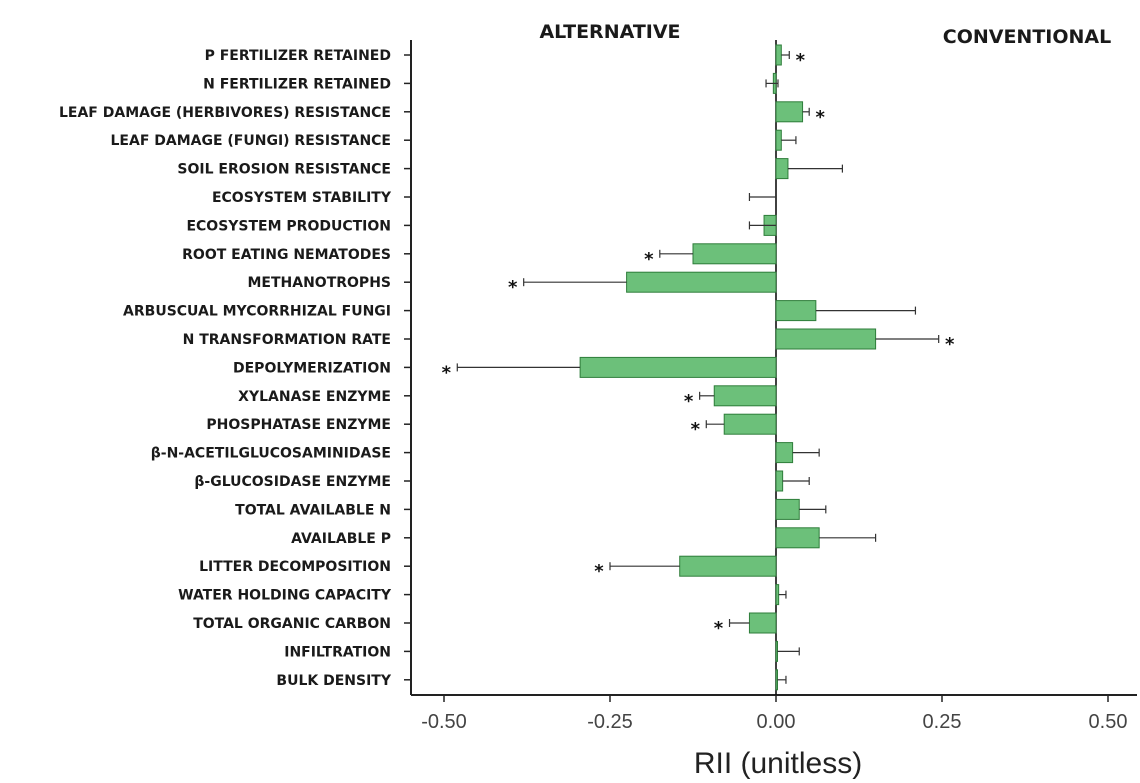  What do you see at coordinates (609, 32) in the screenshot?
I see `header-alternative: ALTERNATIVE` at bounding box center [609, 32].